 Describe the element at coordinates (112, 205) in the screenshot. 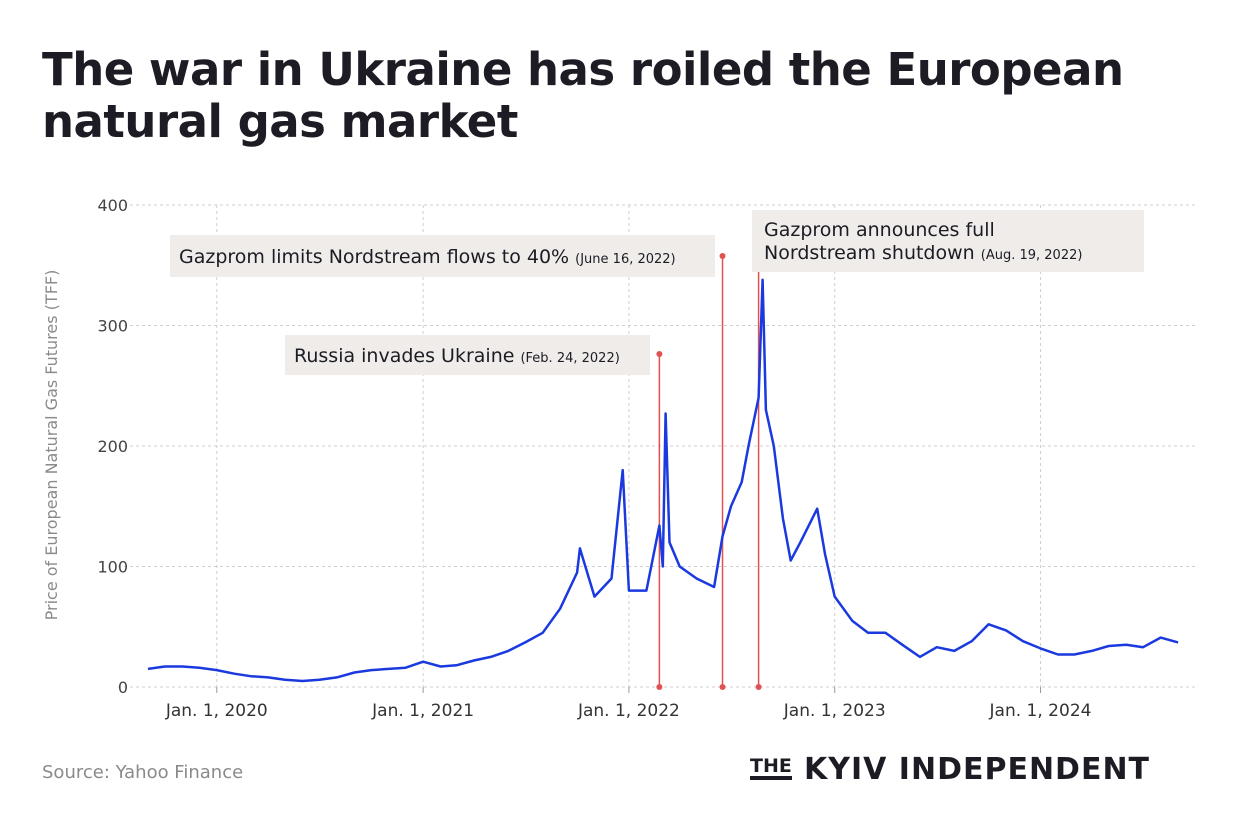

I see `y-tick-label: 400` at that location.